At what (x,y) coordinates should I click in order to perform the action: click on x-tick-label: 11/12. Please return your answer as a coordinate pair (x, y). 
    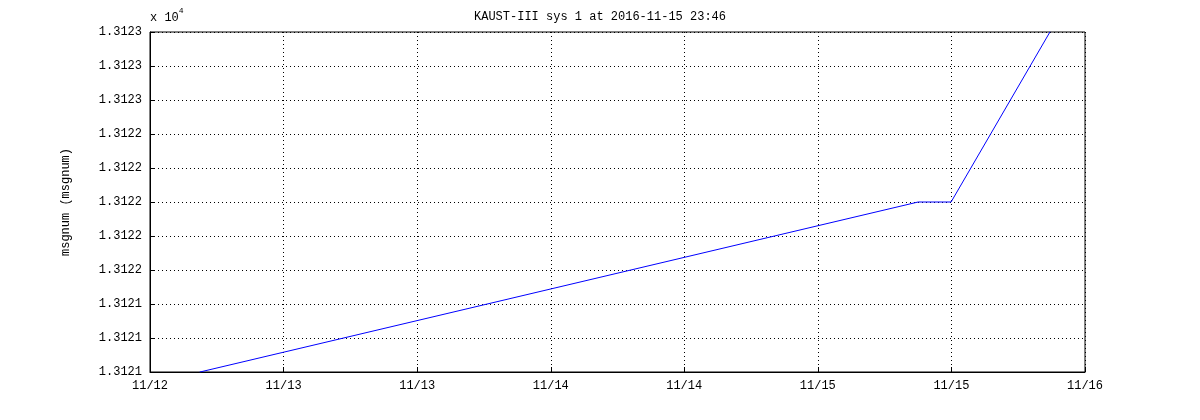
    Looking at the image, I should click on (150, 386).